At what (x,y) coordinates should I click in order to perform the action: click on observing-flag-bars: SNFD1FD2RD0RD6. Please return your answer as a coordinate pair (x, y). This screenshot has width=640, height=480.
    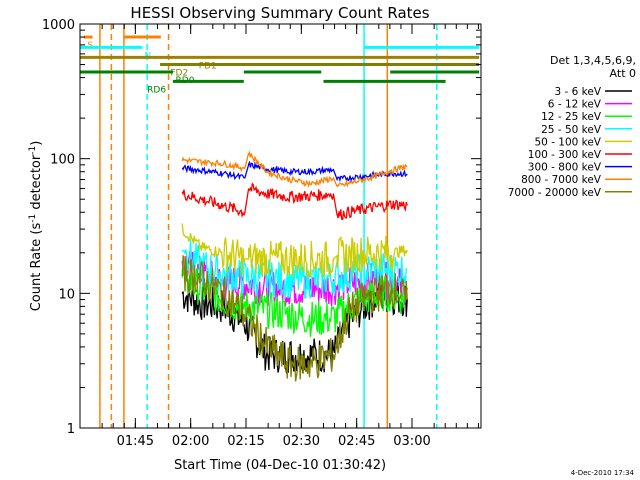
    Looking at the image, I should click on (280, 65).